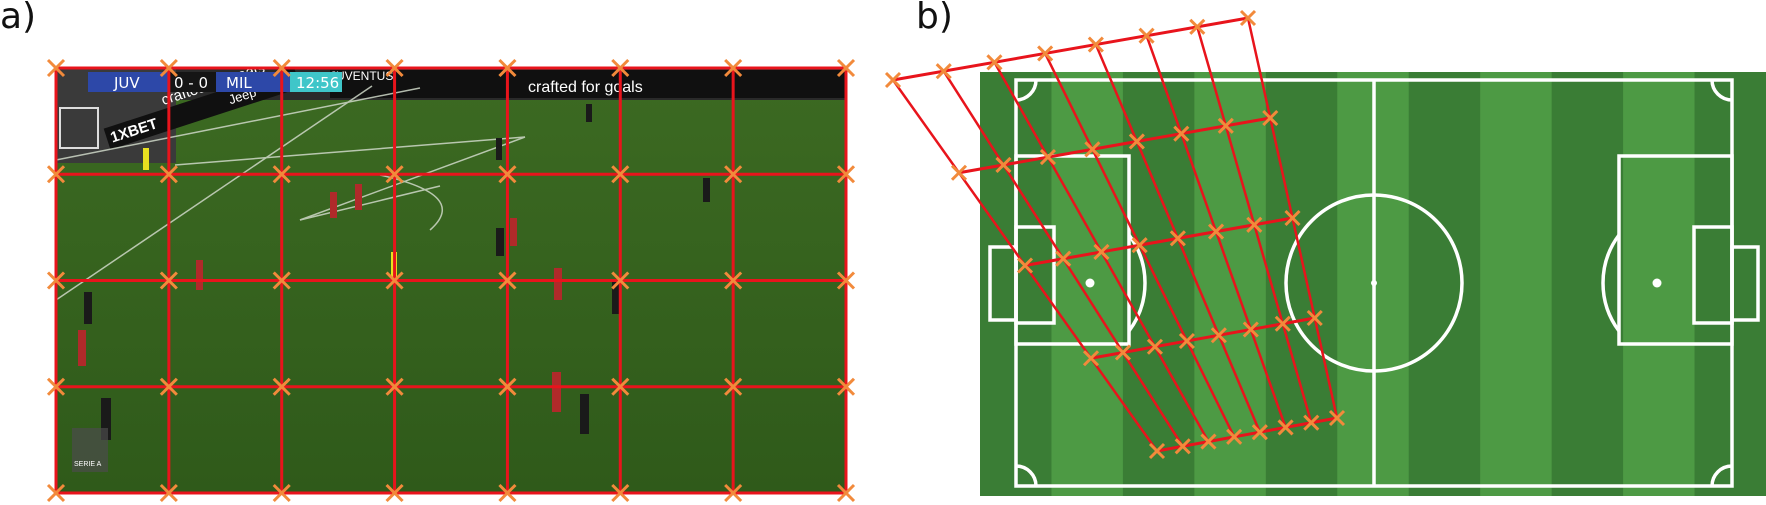 This screenshot has width=1766, height=505. I want to click on ad-board-top: JUVENTUS crafted for goals, so click(588, 83).